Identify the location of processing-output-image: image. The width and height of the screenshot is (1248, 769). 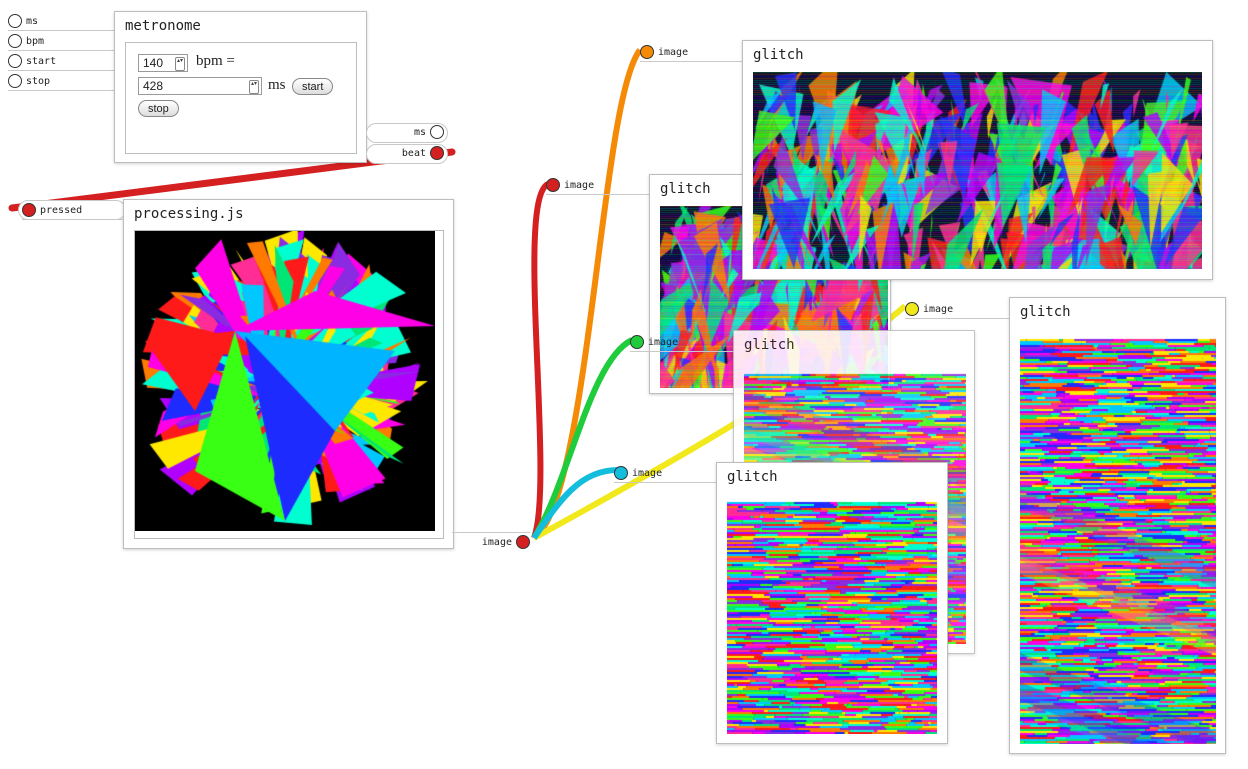
(491, 541).